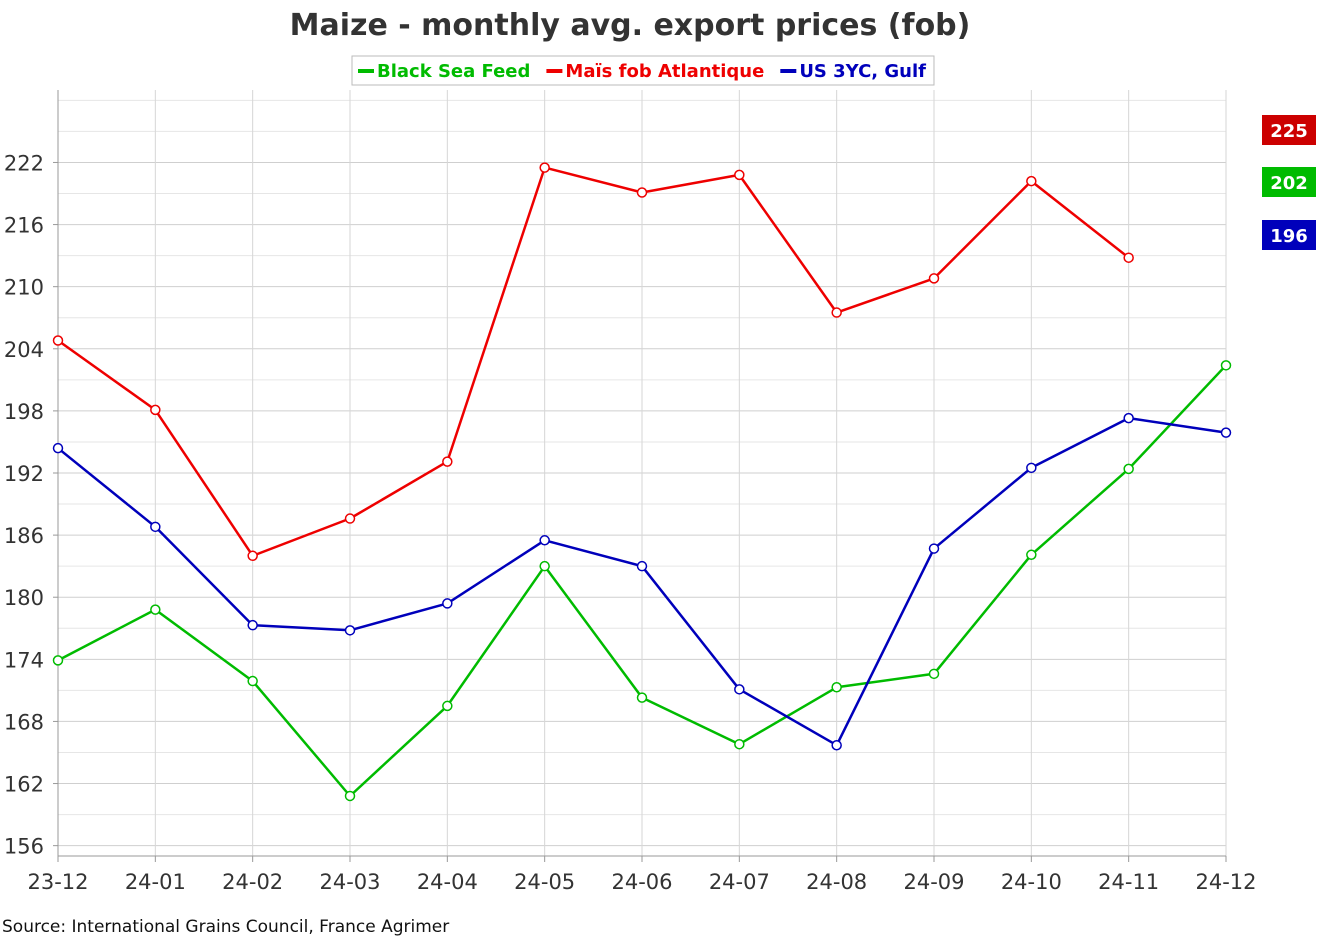 This screenshot has width=1321, height=942. What do you see at coordinates (1225, 882) in the screenshot?
I see `x-tick-label: 24-12` at bounding box center [1225, 882].